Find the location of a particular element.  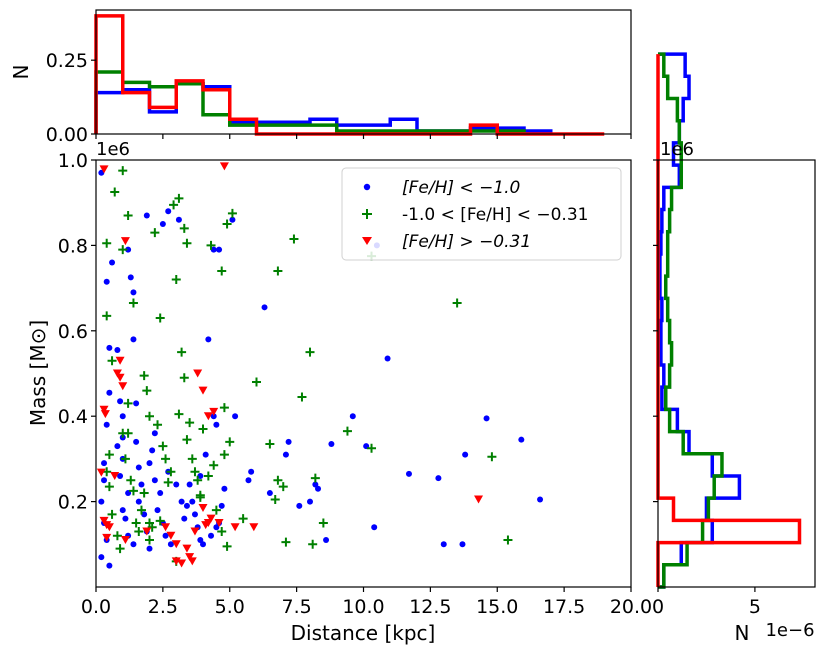

top-y-tick-label-1: 0.25 is located at coordinates (67, 61).